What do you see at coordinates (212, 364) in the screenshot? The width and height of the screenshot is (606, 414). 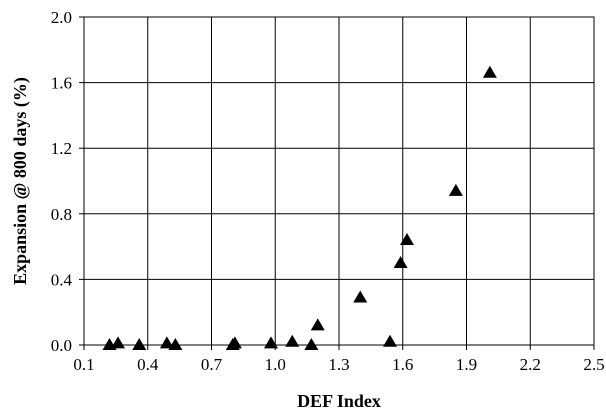 I see `x-tick-label: 0.7` at bounding box center [212, 364].